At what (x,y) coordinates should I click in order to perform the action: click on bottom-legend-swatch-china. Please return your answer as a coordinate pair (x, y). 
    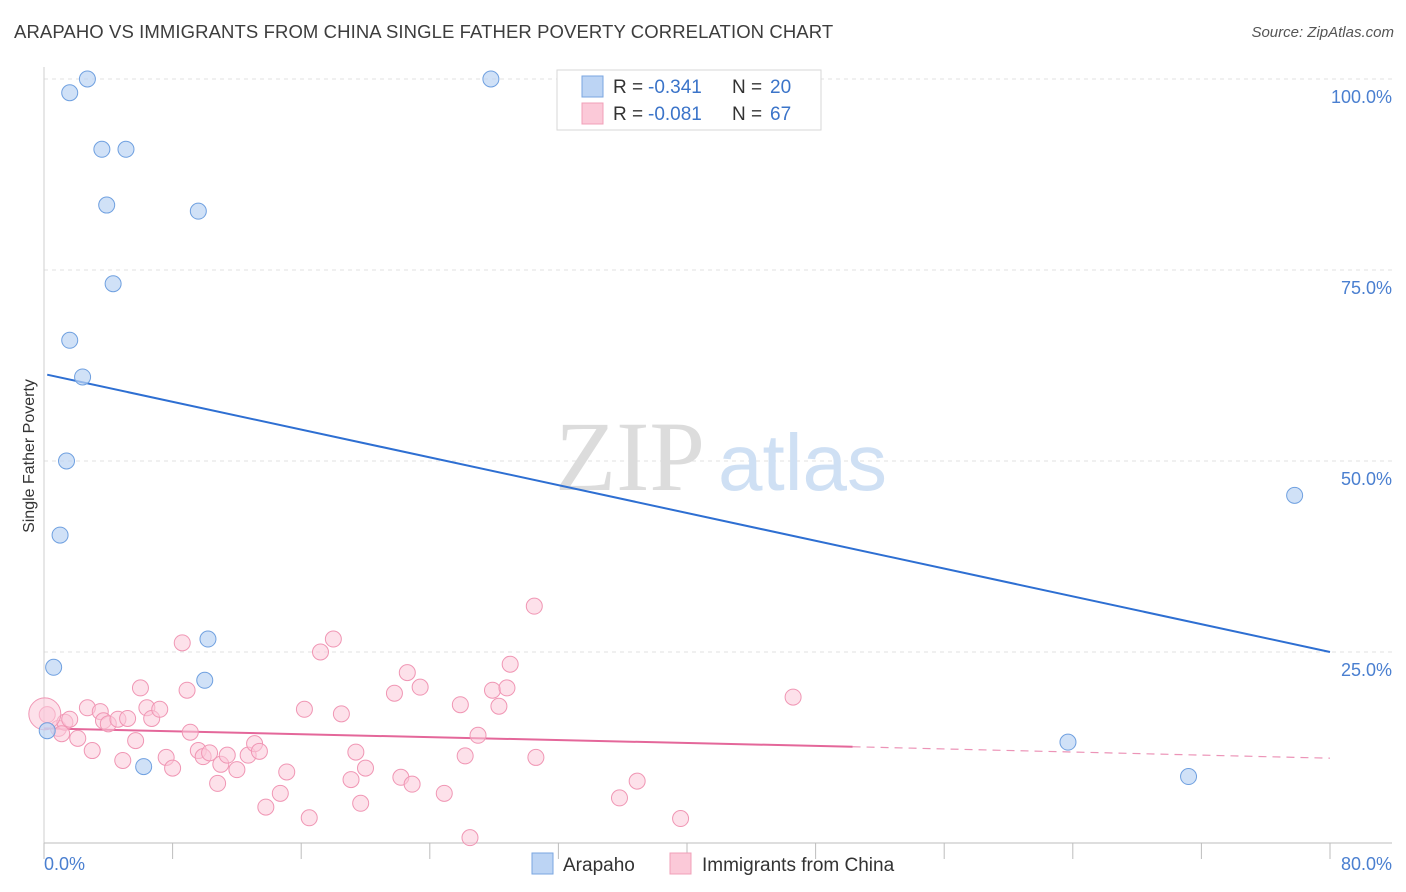
    Looking at the image, I should click on (680, 863).